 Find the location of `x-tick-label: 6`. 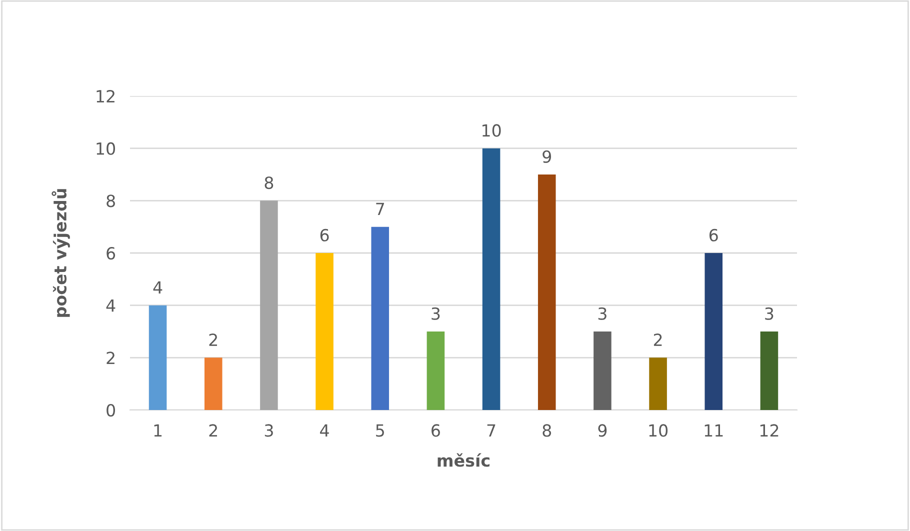

x-tick-label: 6 is located at coordinates (436, 430).